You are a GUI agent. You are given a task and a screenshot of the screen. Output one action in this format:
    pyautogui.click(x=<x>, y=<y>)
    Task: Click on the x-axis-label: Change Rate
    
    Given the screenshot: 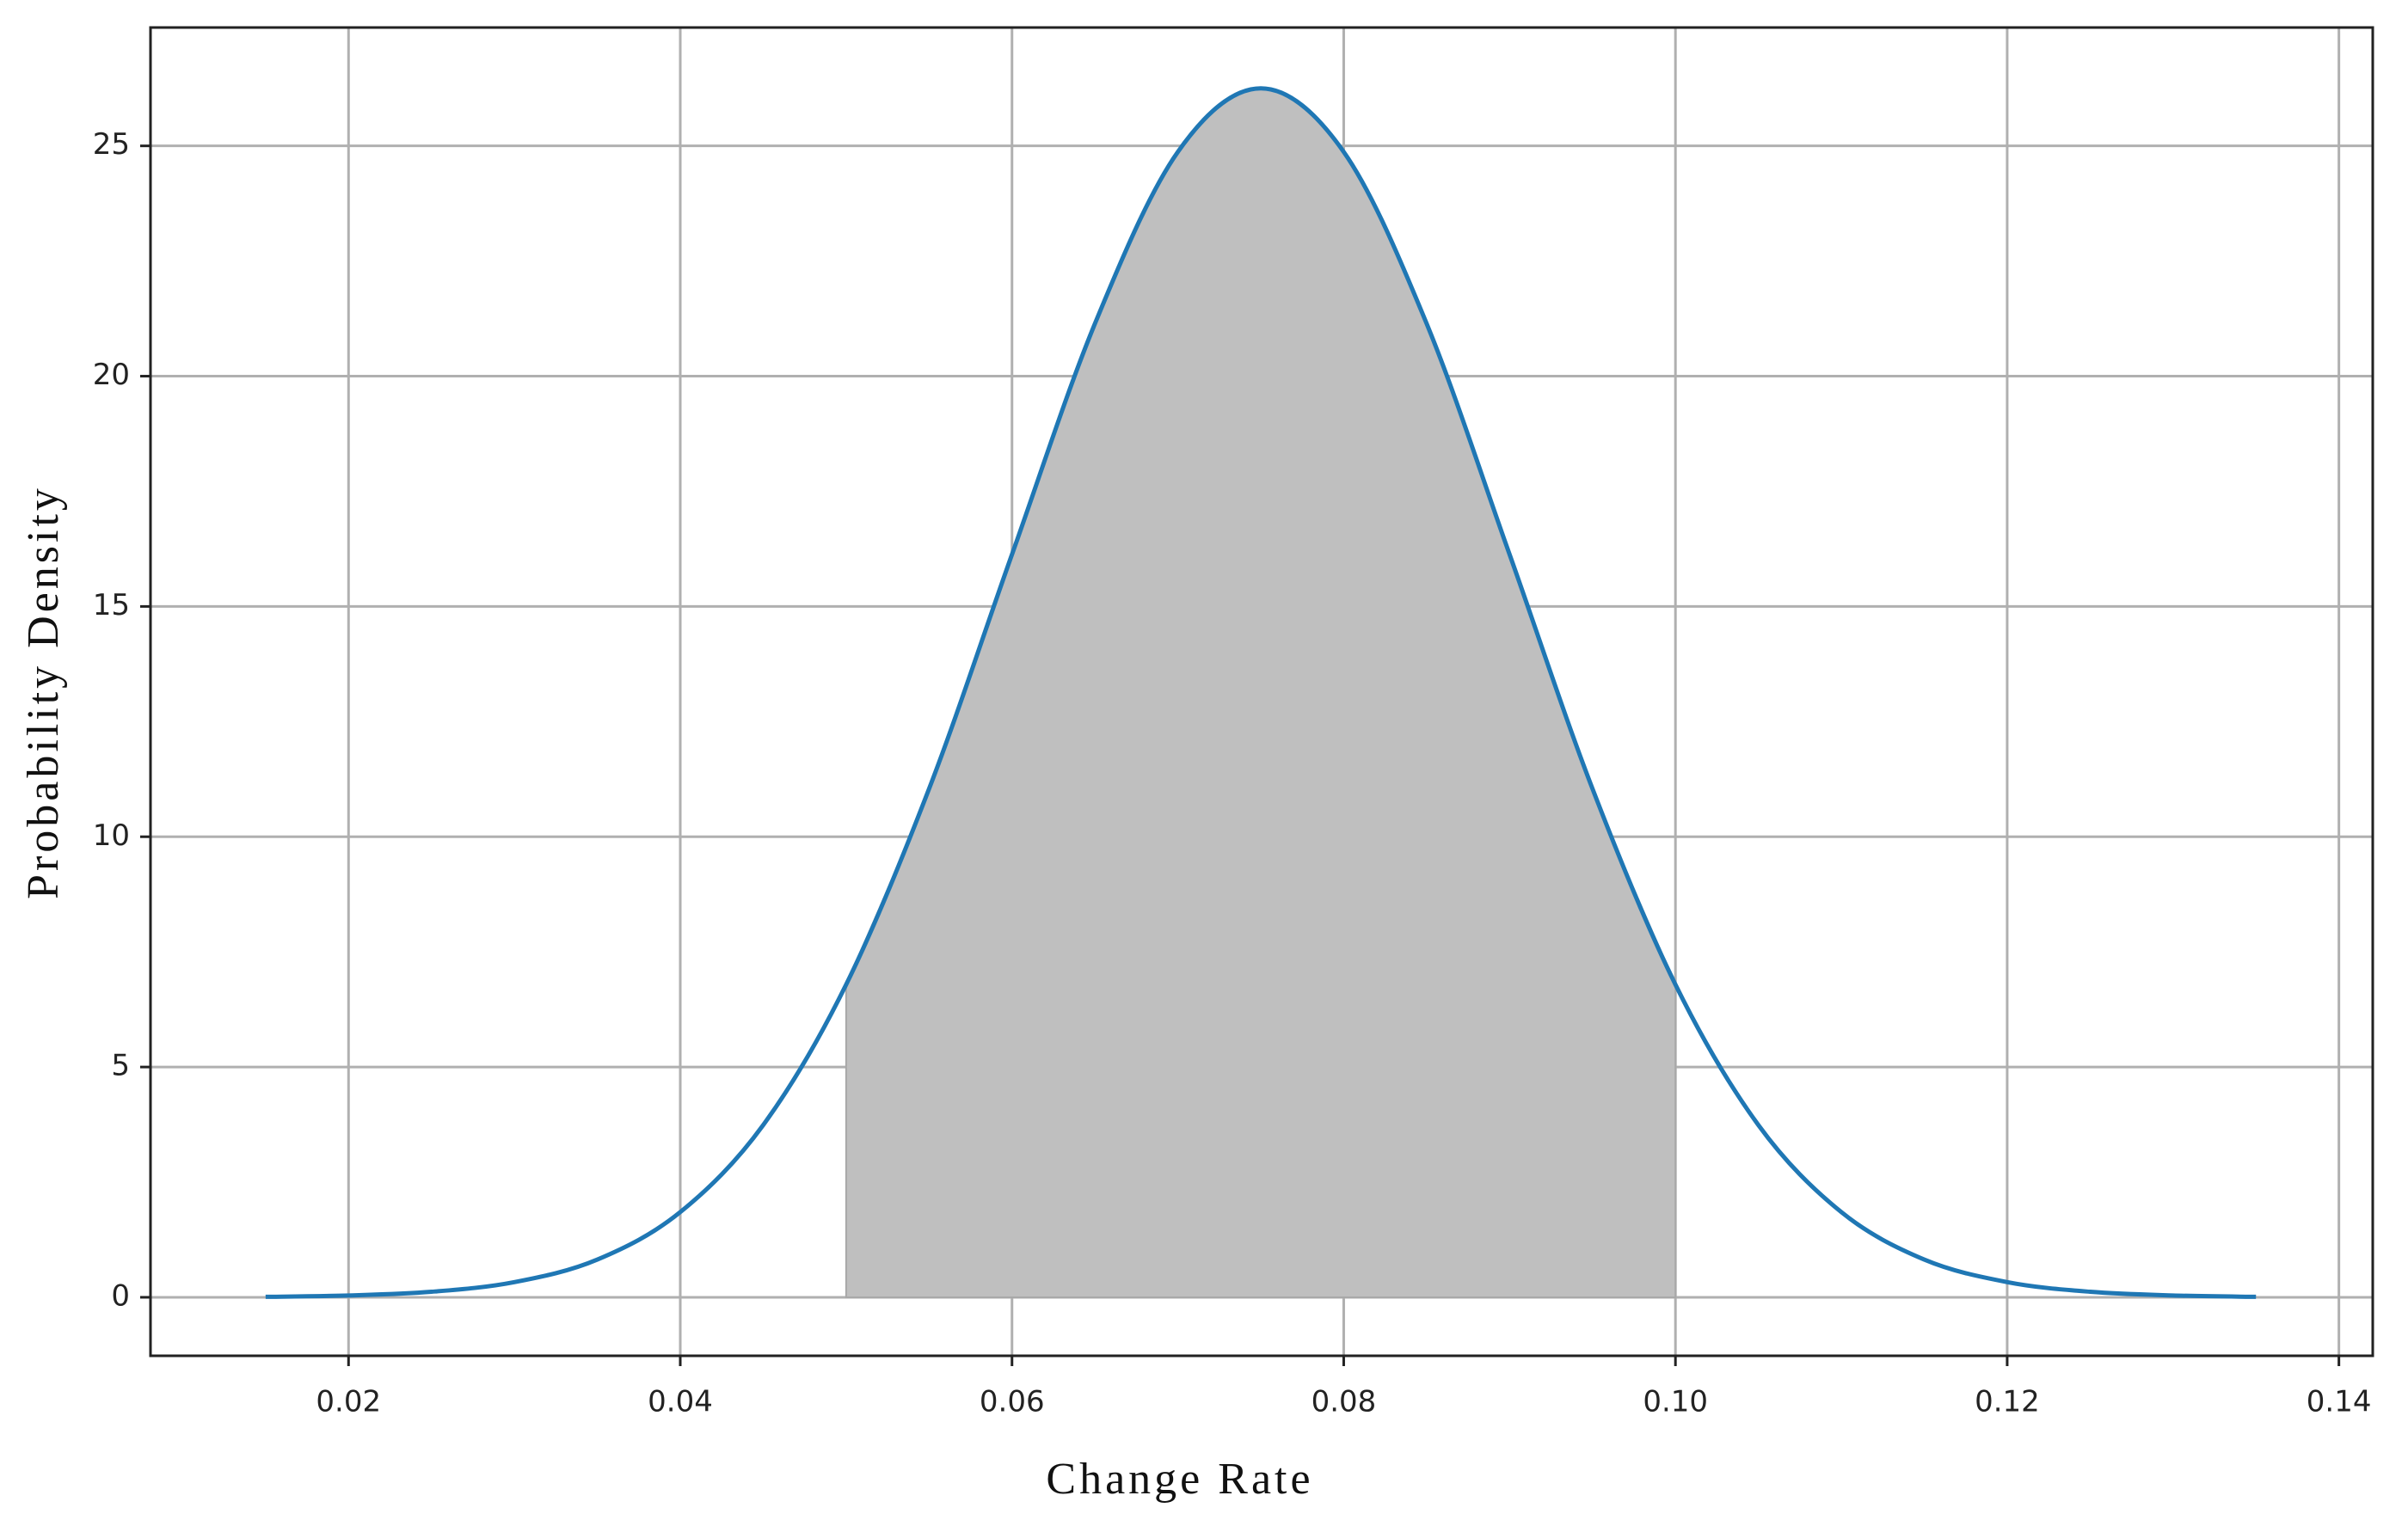 What is the action you would take?
    pyautogui.click(x=1179, y=1480)
    